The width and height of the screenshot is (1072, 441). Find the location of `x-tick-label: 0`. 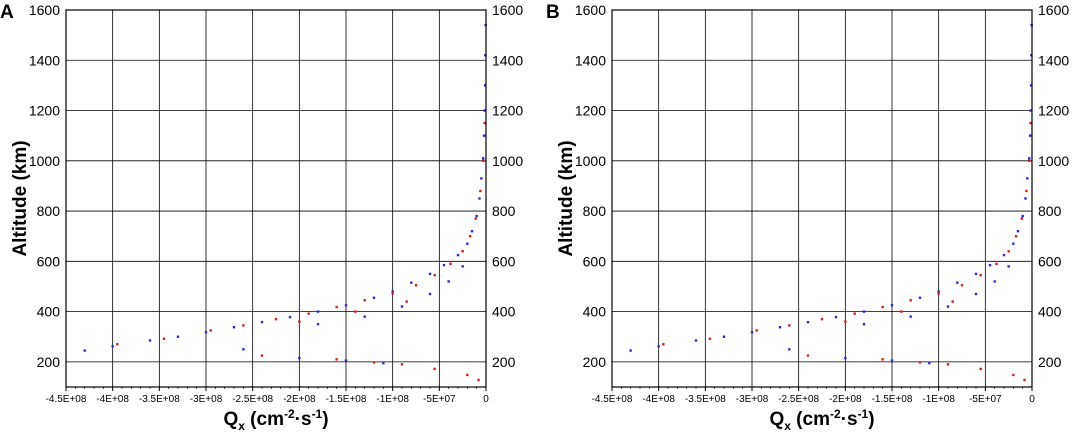

x-tick-label: 0 is located at coordinates (1032, 399).